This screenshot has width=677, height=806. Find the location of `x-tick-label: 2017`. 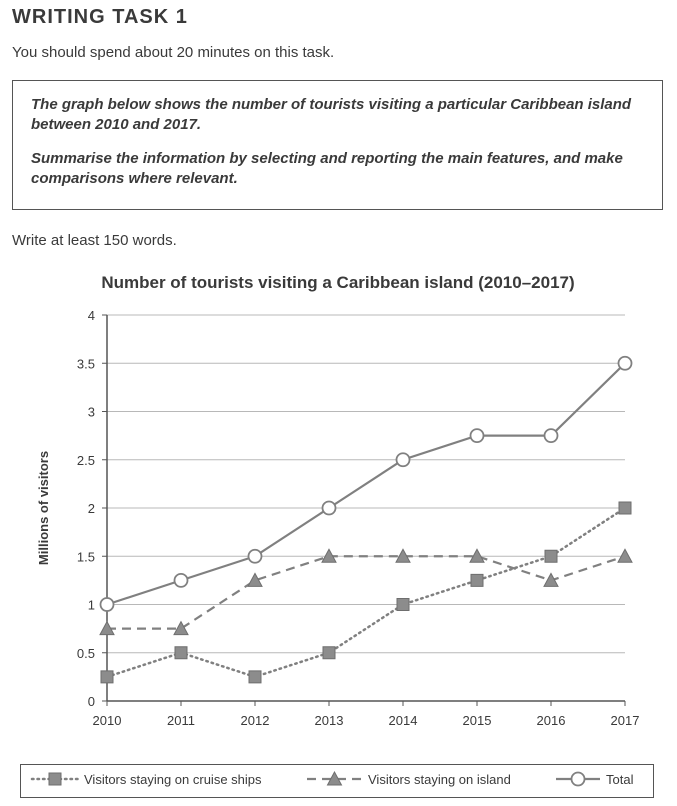

x-tick-label: 2017 is located at coordinates (625, 720).